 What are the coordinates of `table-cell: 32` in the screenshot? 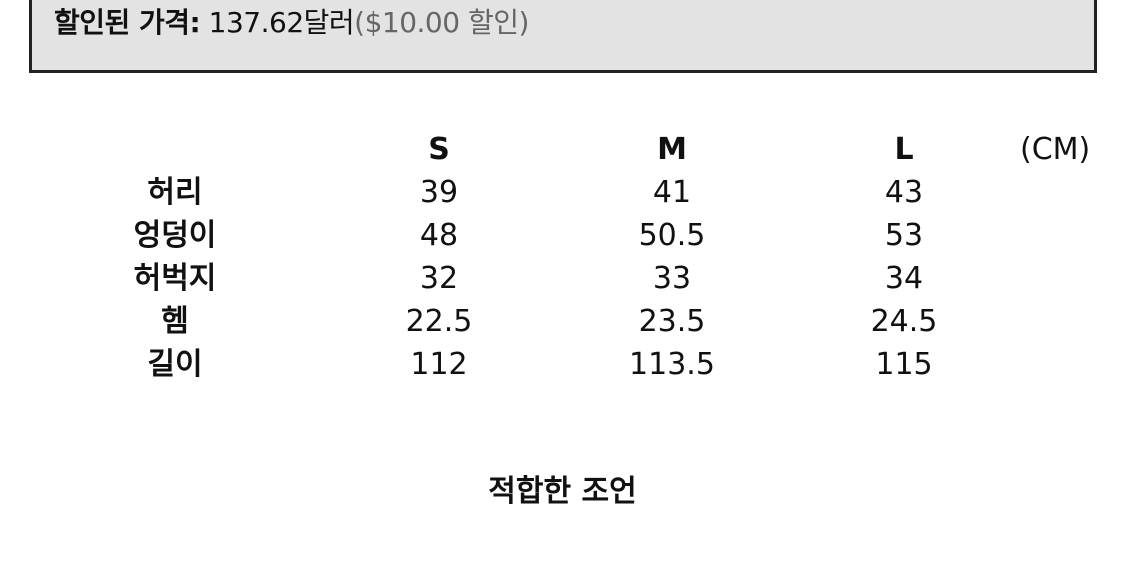 It's located at (439, 278).